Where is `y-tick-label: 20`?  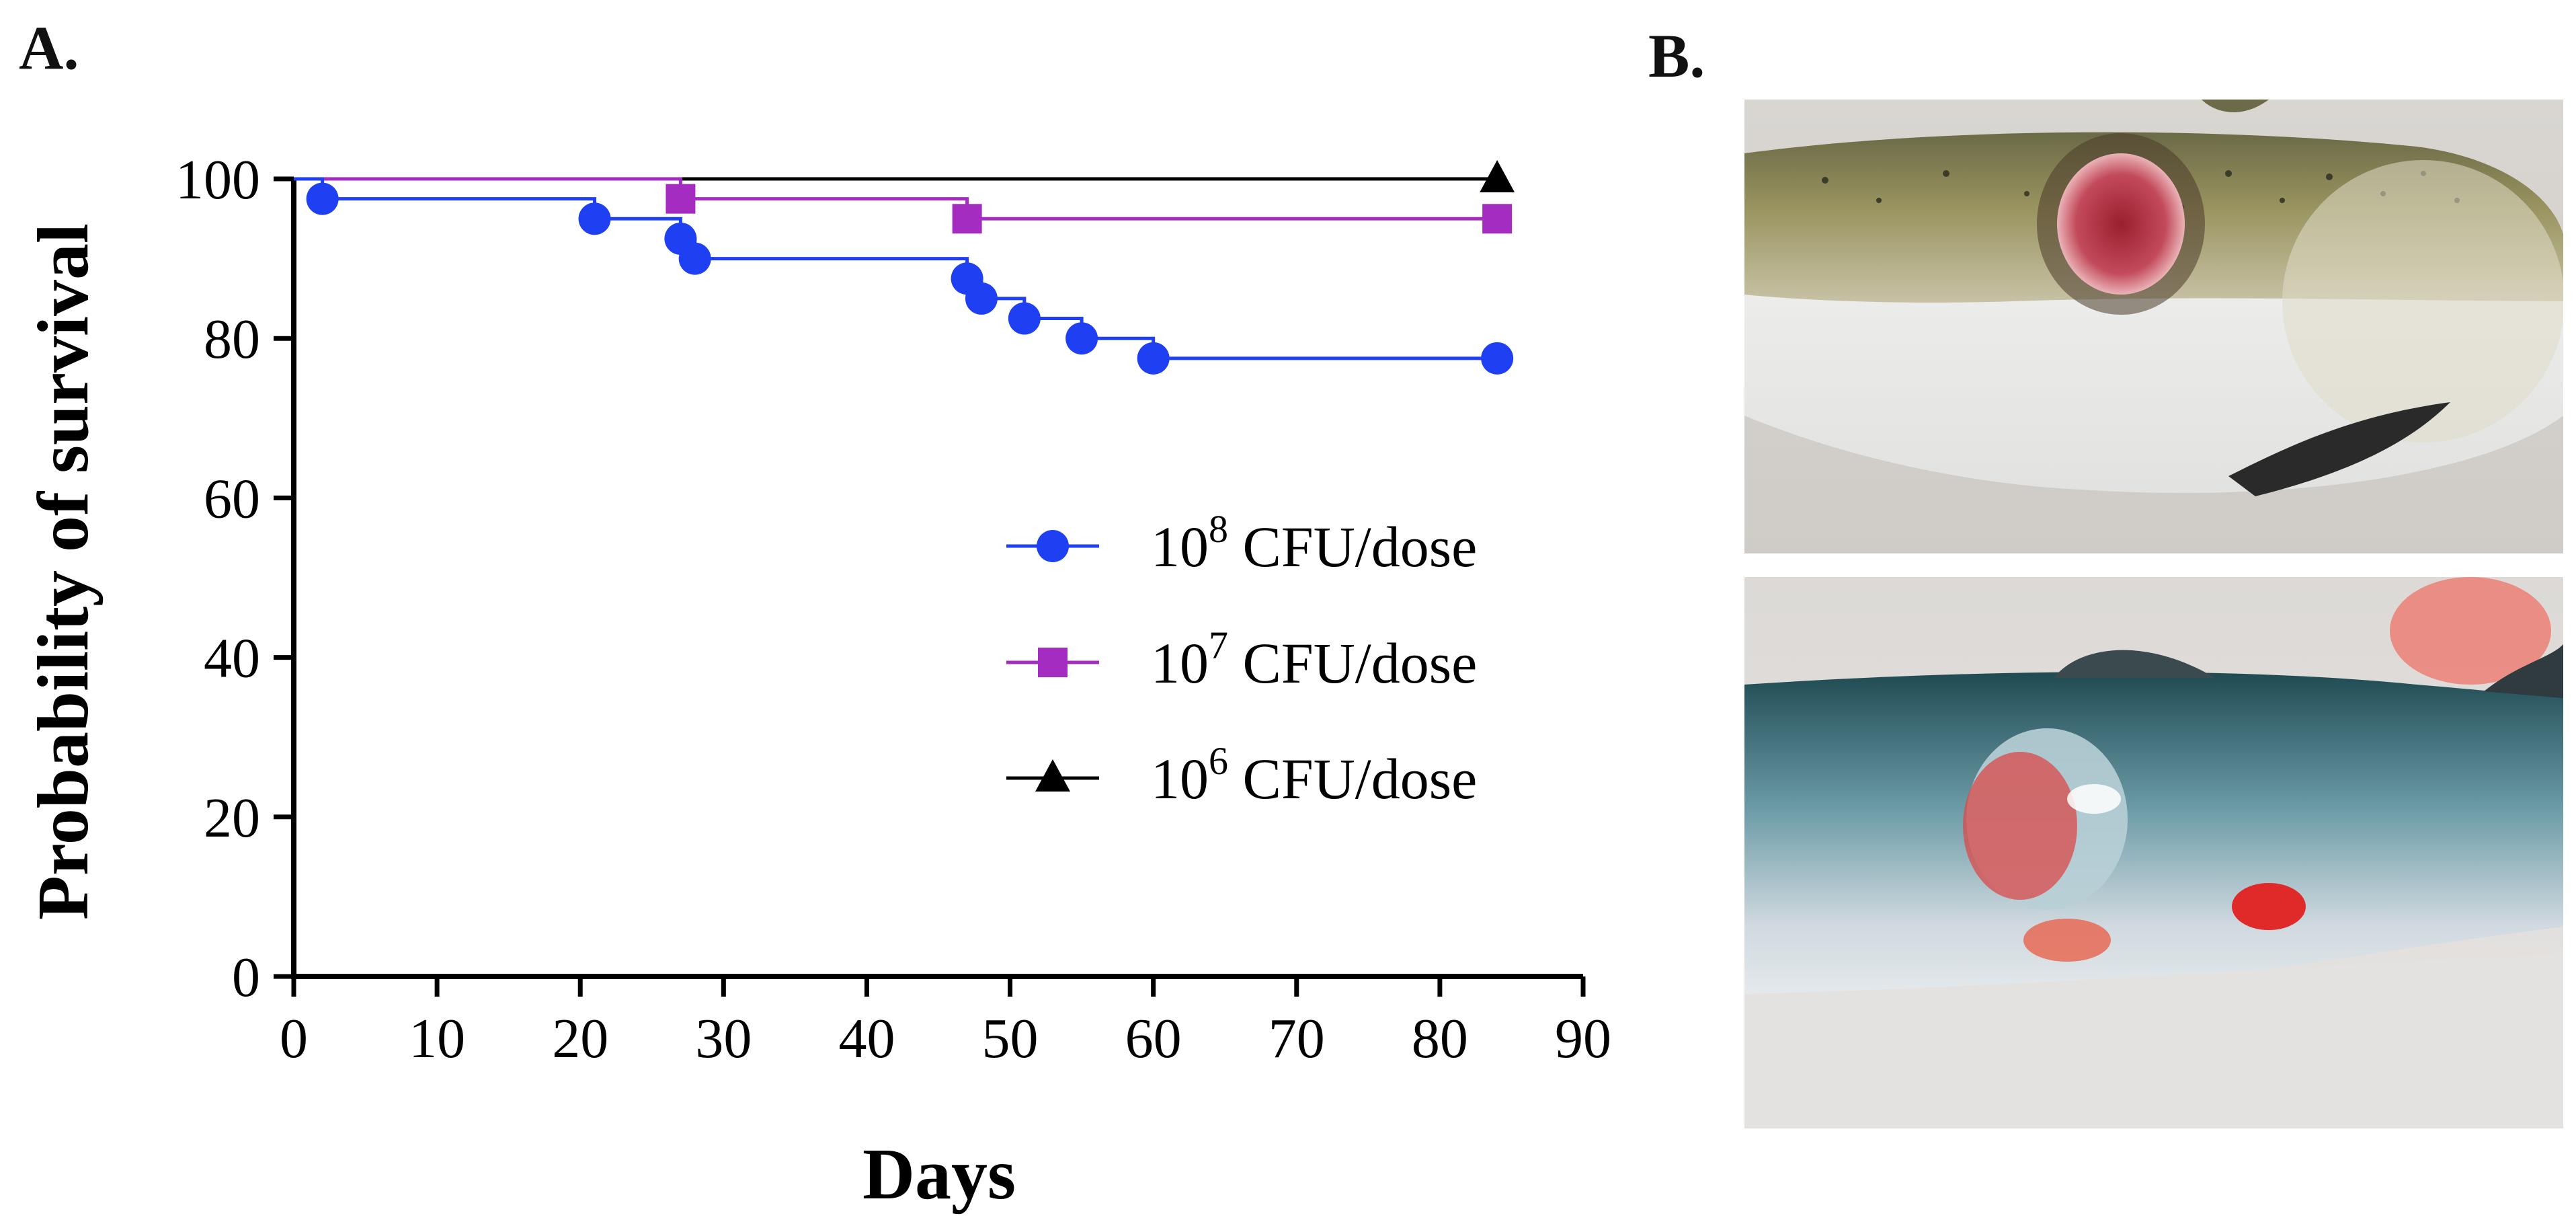 y-tick-label: 20 is located at coordinates (232, 818).